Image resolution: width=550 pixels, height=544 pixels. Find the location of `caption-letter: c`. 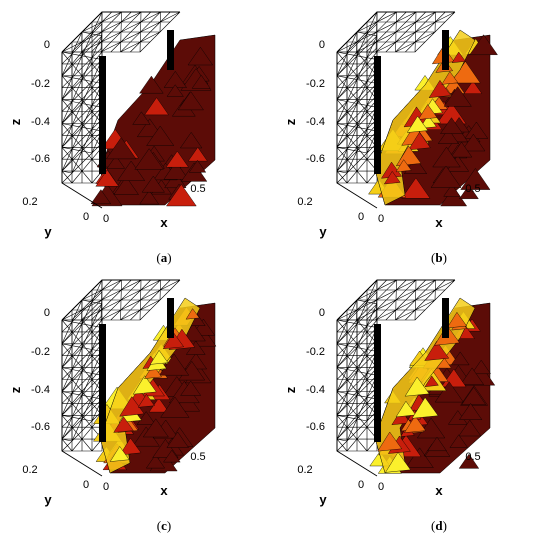

caption-letter: c is located at coordinates (164, 525).